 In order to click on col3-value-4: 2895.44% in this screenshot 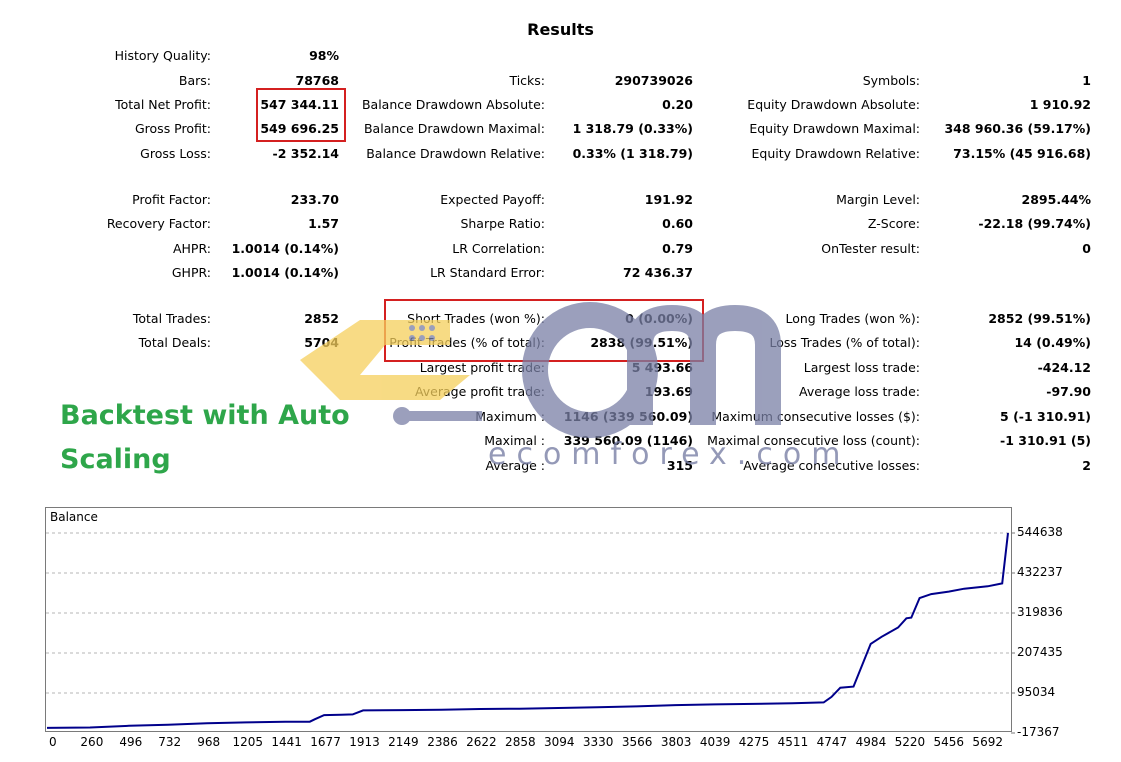, I will do `click(1056, 199)`.